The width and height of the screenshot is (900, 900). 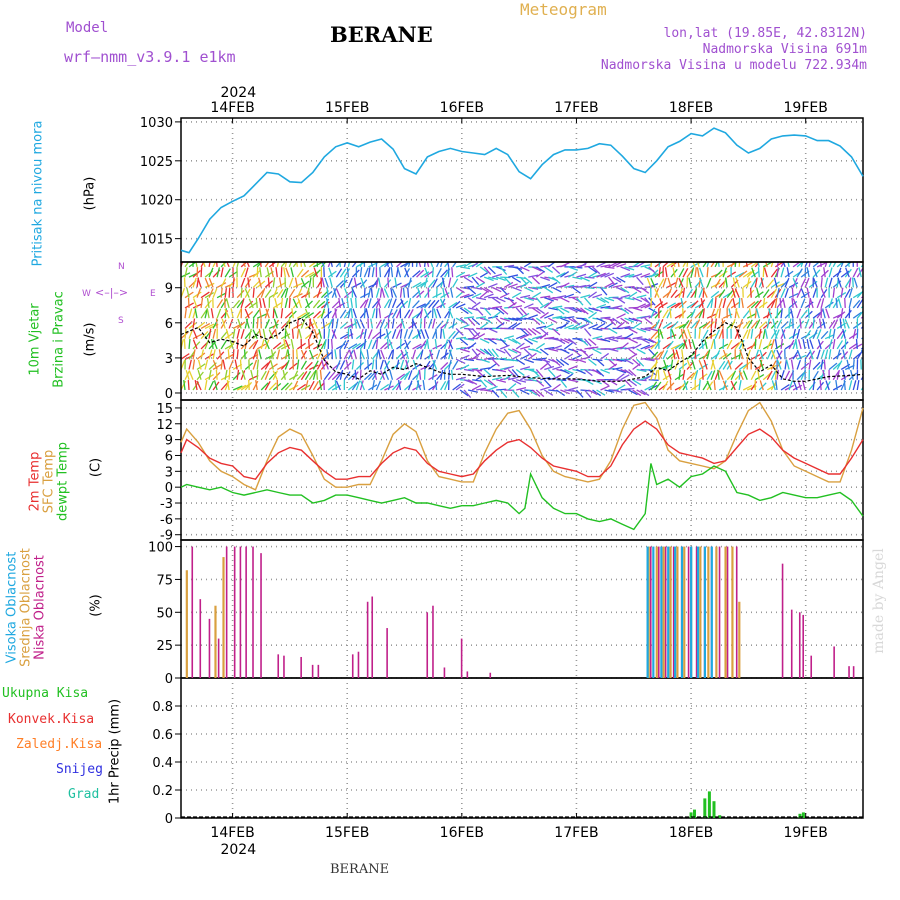 I want to click on pressure-line, so click(x=522, y=190).